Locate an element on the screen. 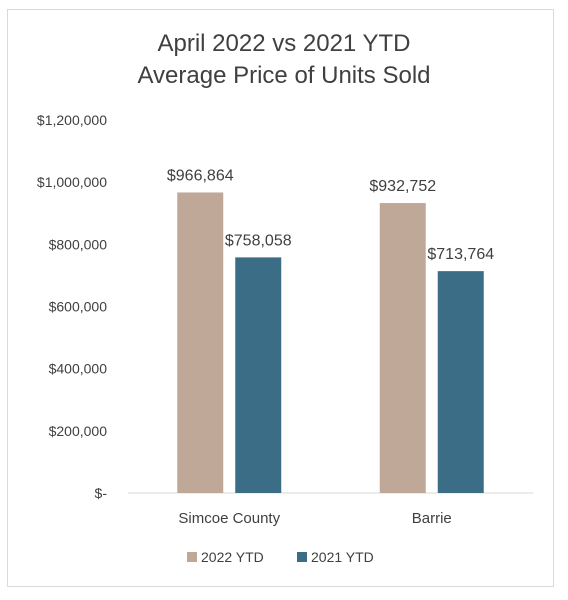  data-label: $713,764 is located at coordinates (460, 254).